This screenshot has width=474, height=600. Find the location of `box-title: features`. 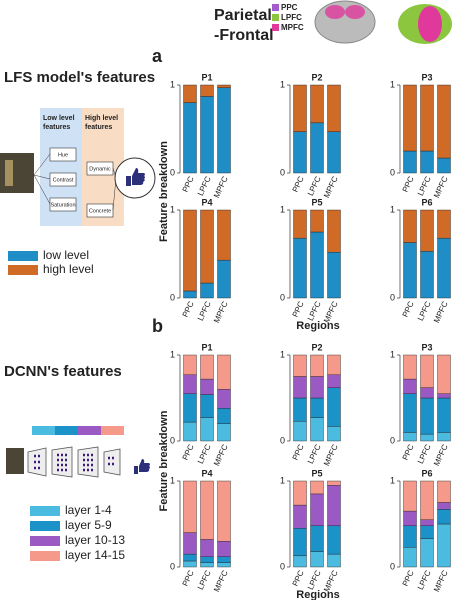

box-title: features is located at coordinates (98, 127).